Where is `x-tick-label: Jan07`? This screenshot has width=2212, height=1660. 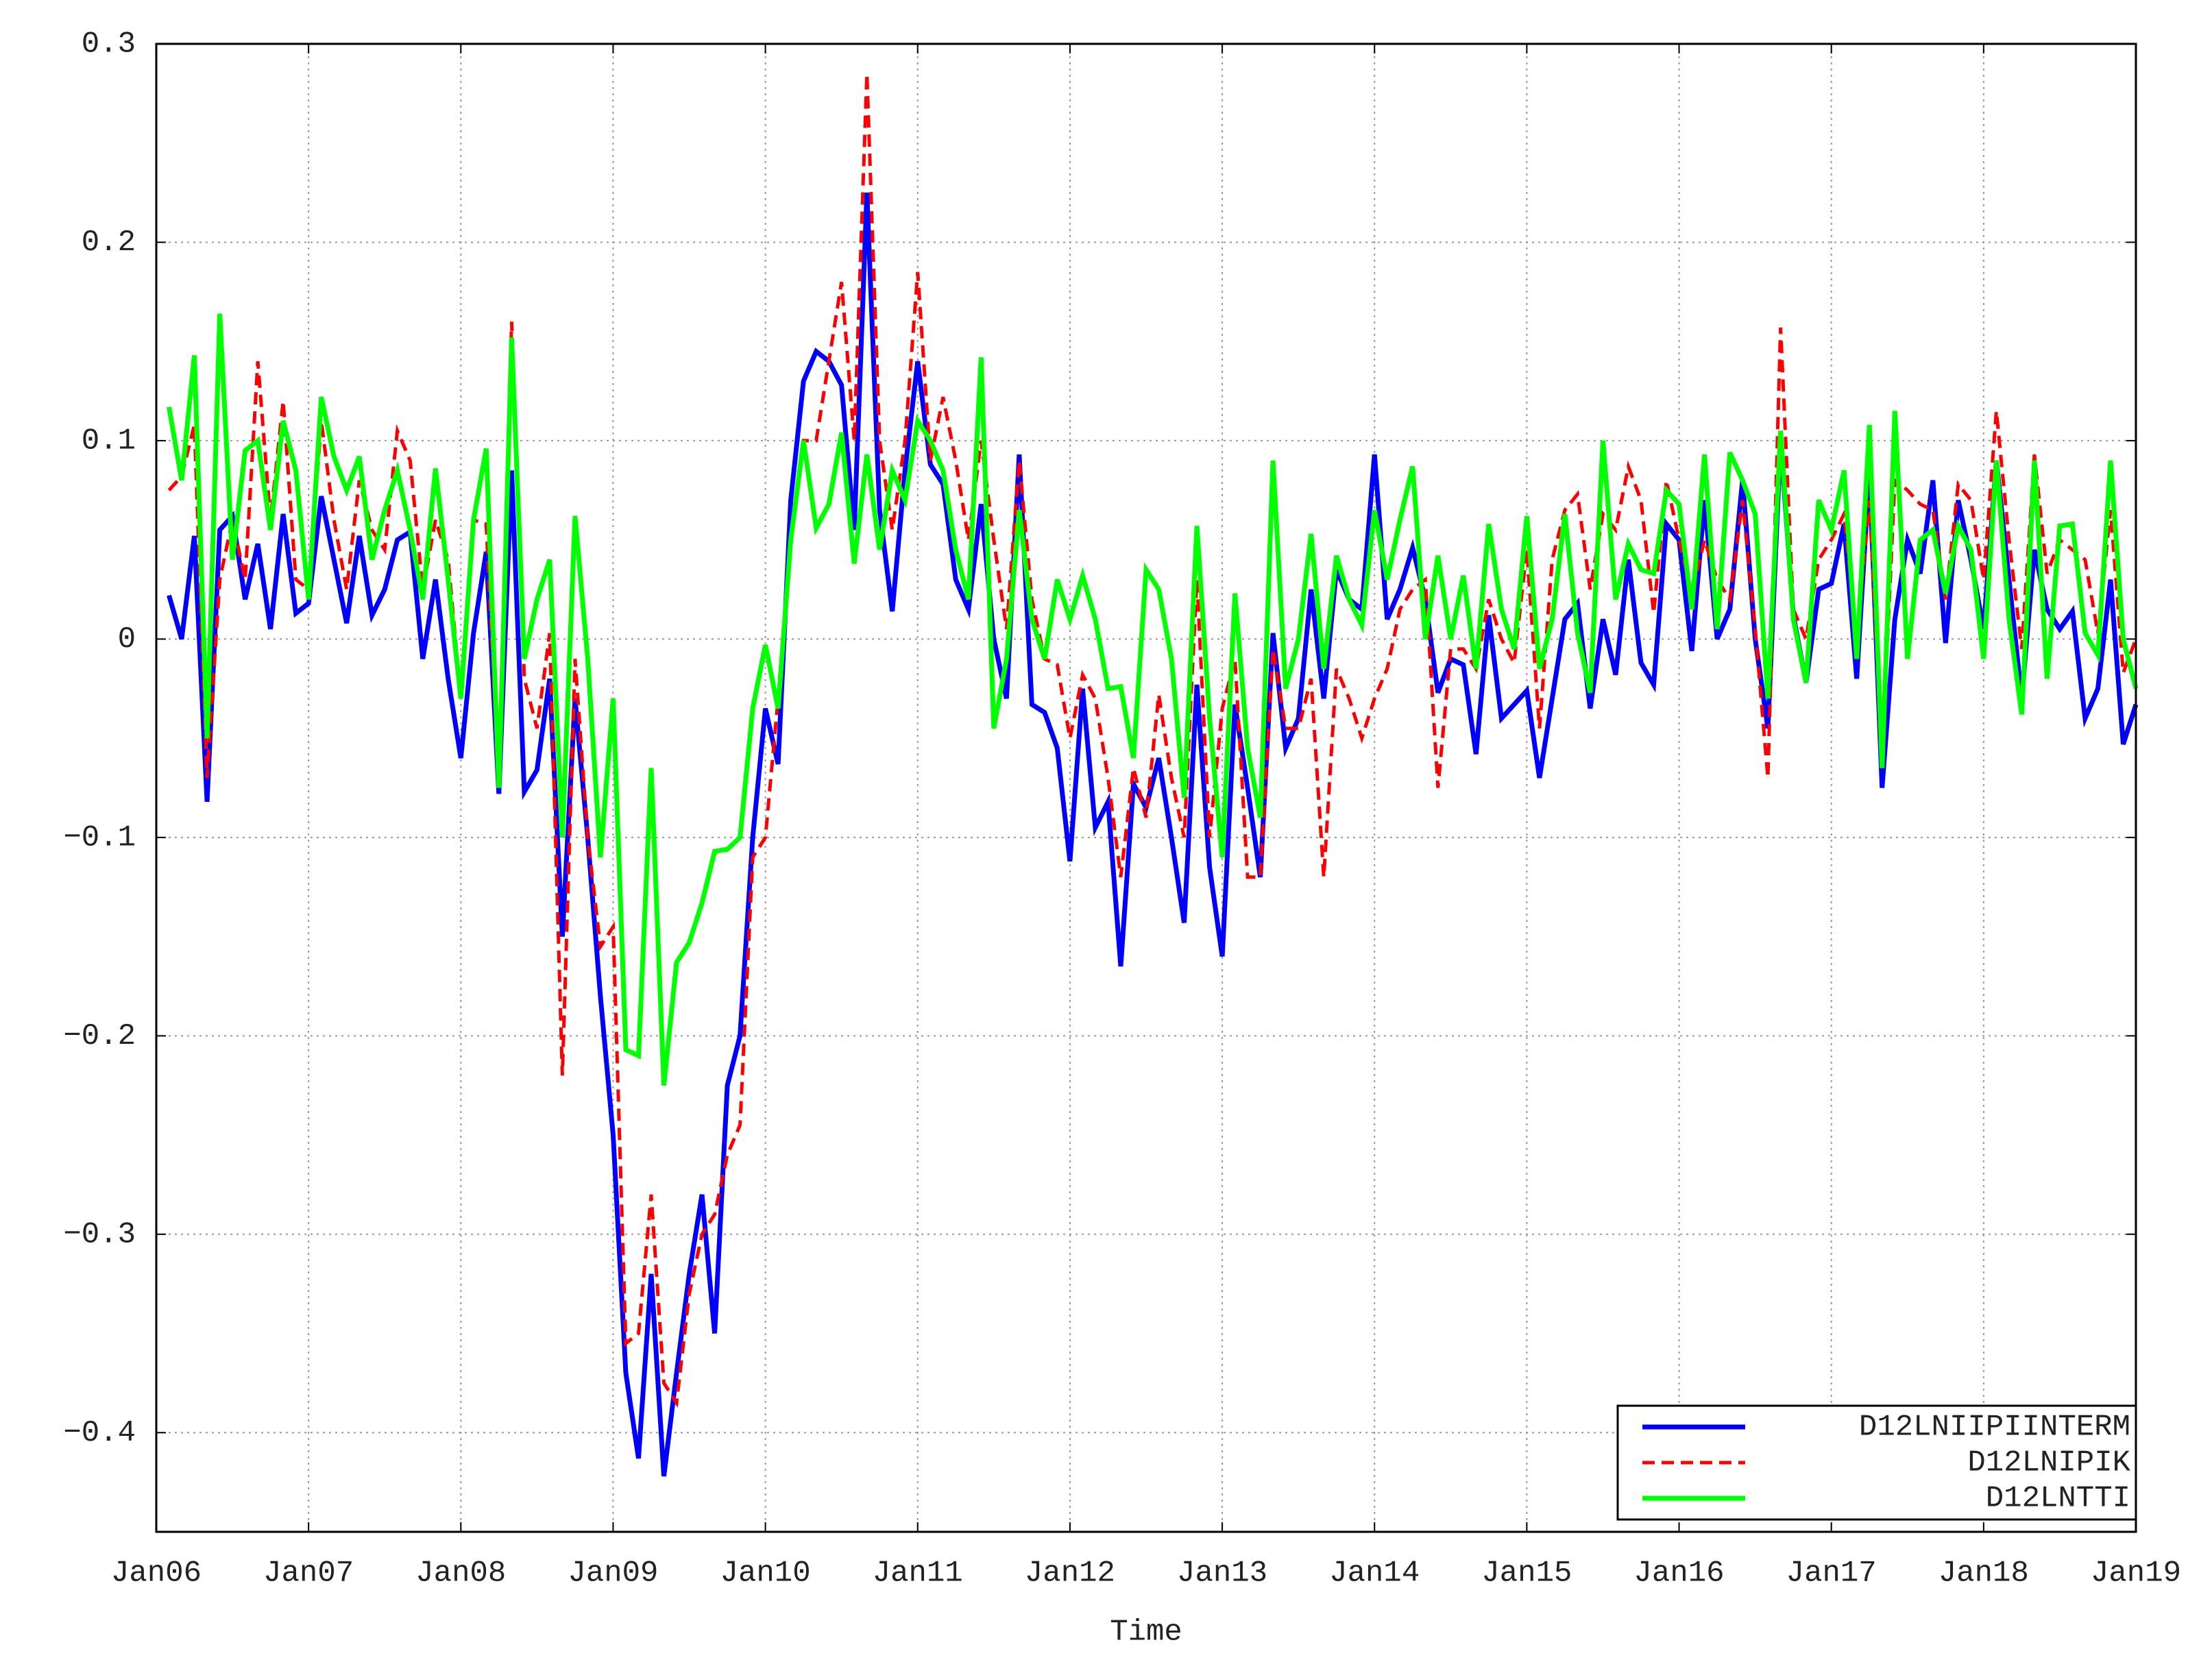
x-tick-label: Jan07 is located at coordinates (308, 1574).